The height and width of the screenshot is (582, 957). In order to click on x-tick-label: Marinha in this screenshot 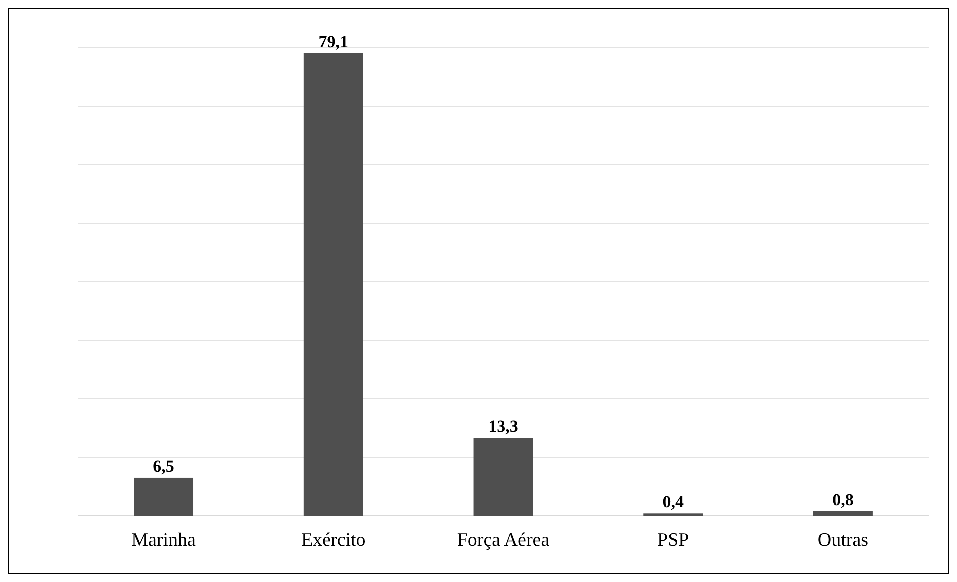, I will do `click(164, 540)`.